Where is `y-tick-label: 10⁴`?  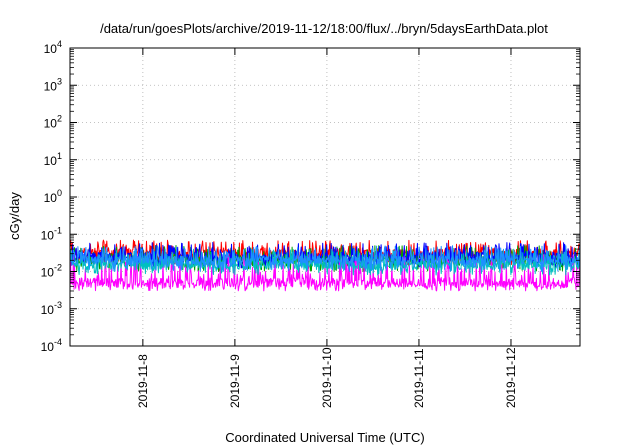 y-tick-label: 10⁴ is located at coordinates (53, 47).